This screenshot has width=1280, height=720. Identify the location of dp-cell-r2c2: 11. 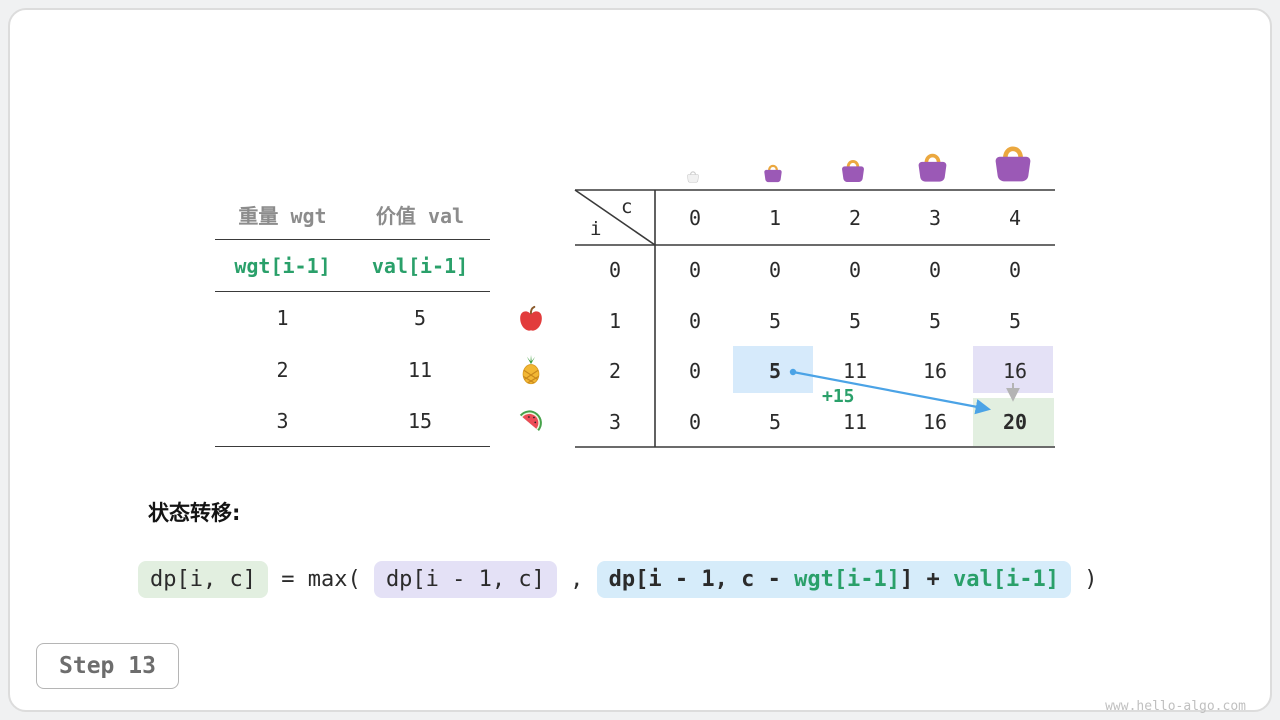
(855, 371).